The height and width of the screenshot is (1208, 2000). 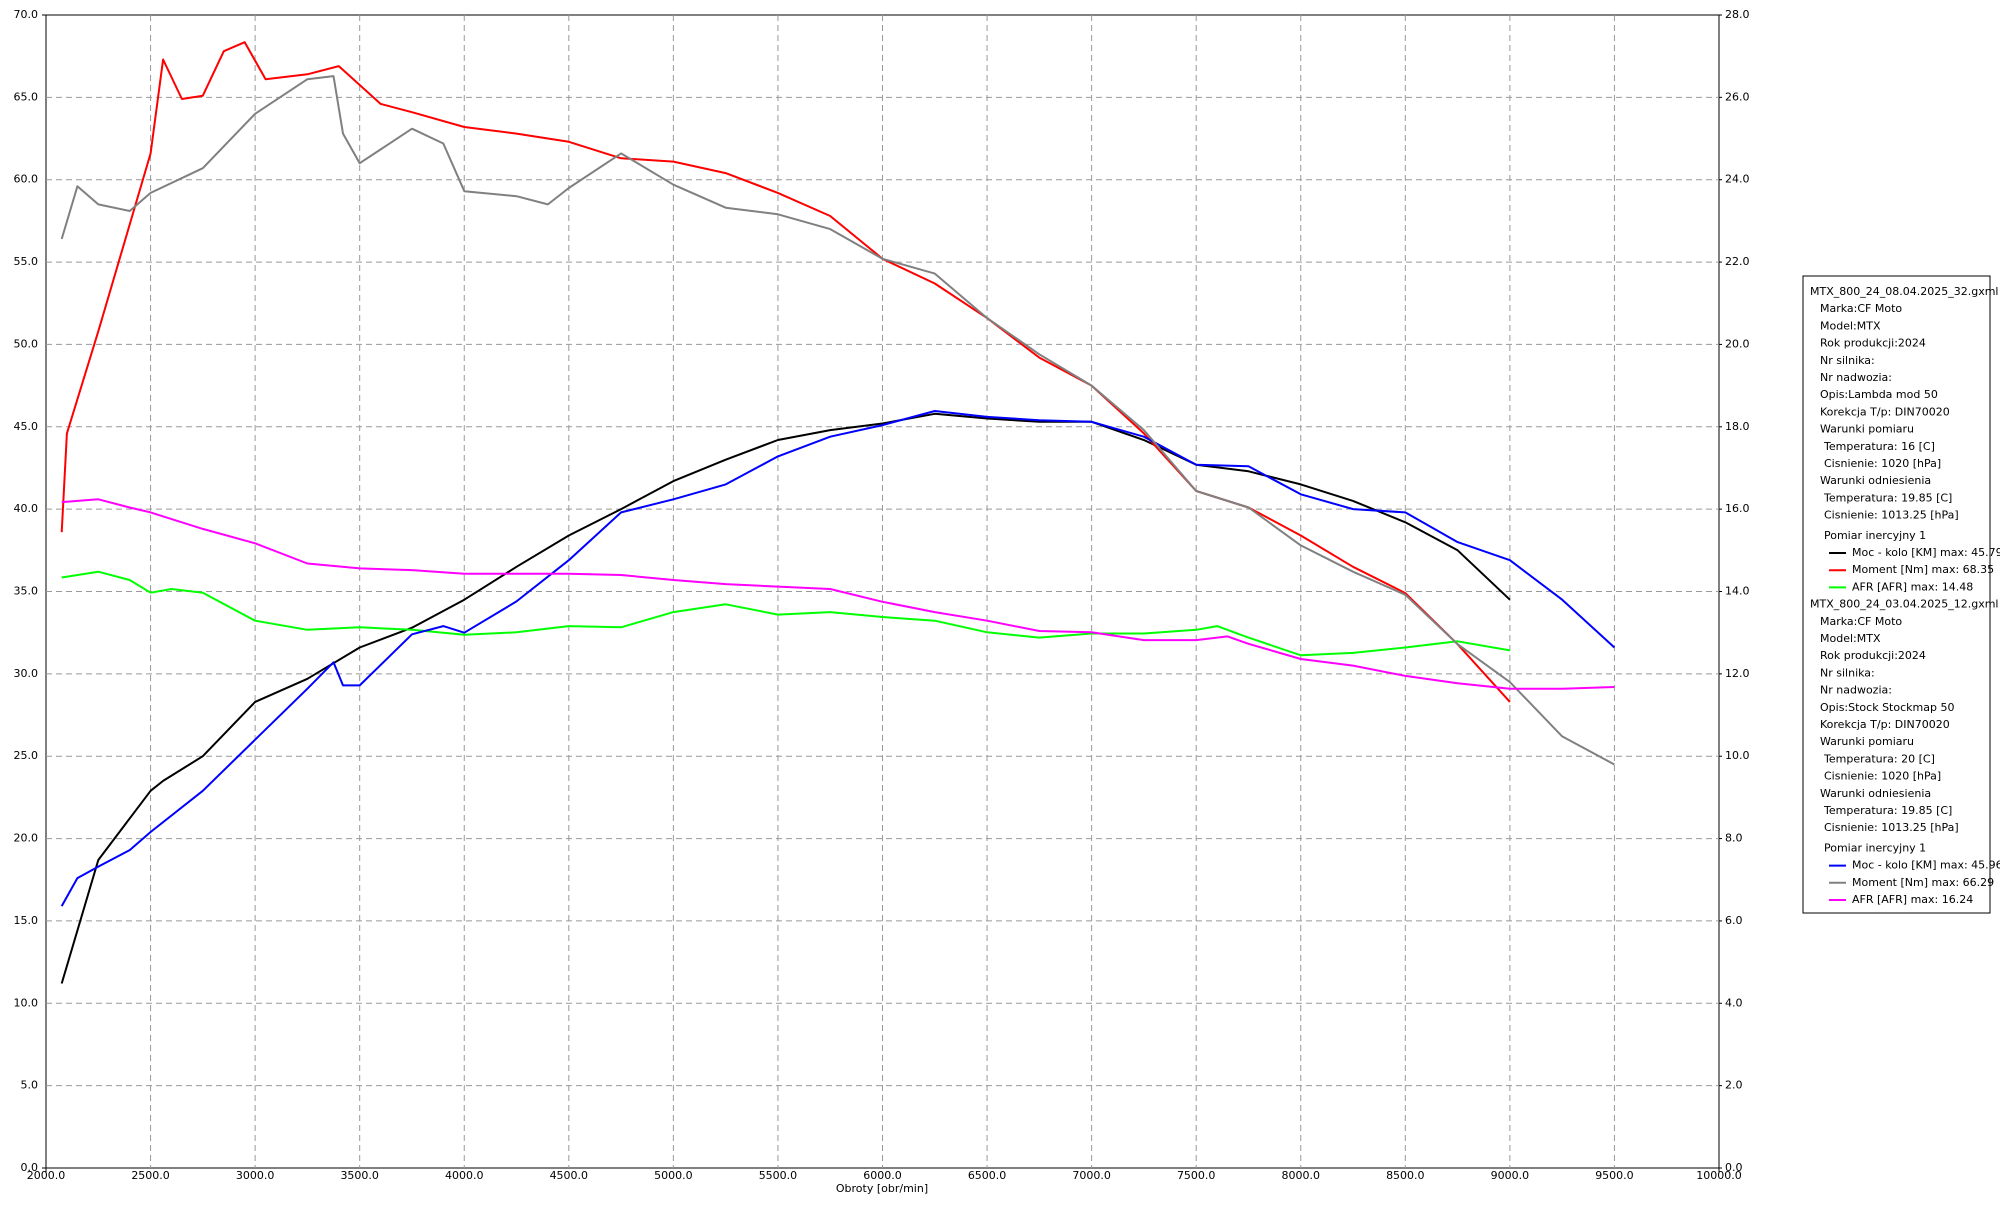 What do you see at coordinates (882, 1175) in the screenshot?
I see `x-tick-label: 6000.0` at bounding box center [882, 1175].